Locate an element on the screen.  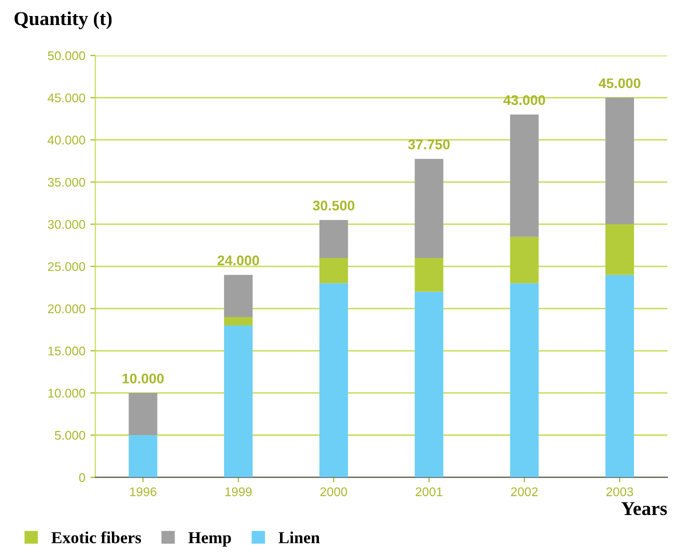
y-tick-label: 30.000 is located at coordinates (67, 224).